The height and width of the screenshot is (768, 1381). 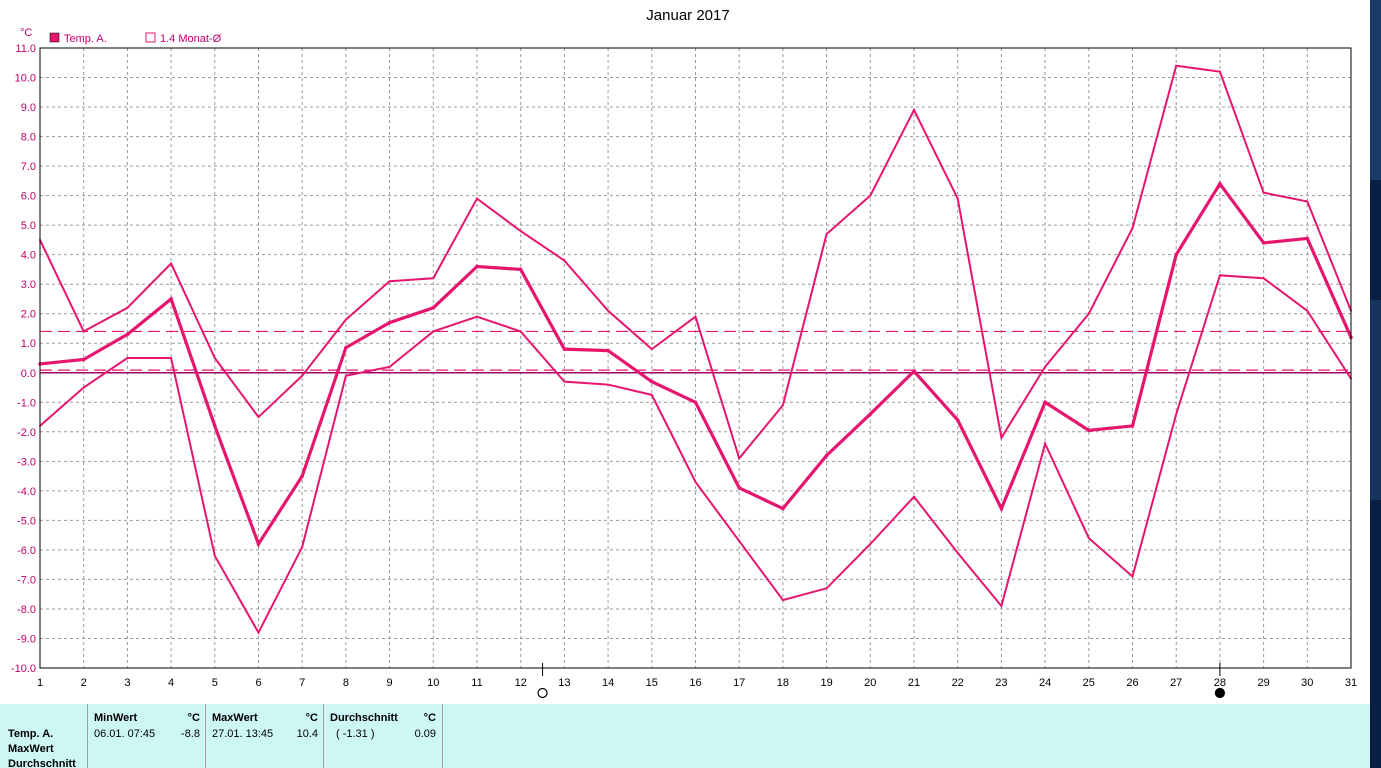 I want to click on y-axis-unit: °C, so click(x=26, y=33).